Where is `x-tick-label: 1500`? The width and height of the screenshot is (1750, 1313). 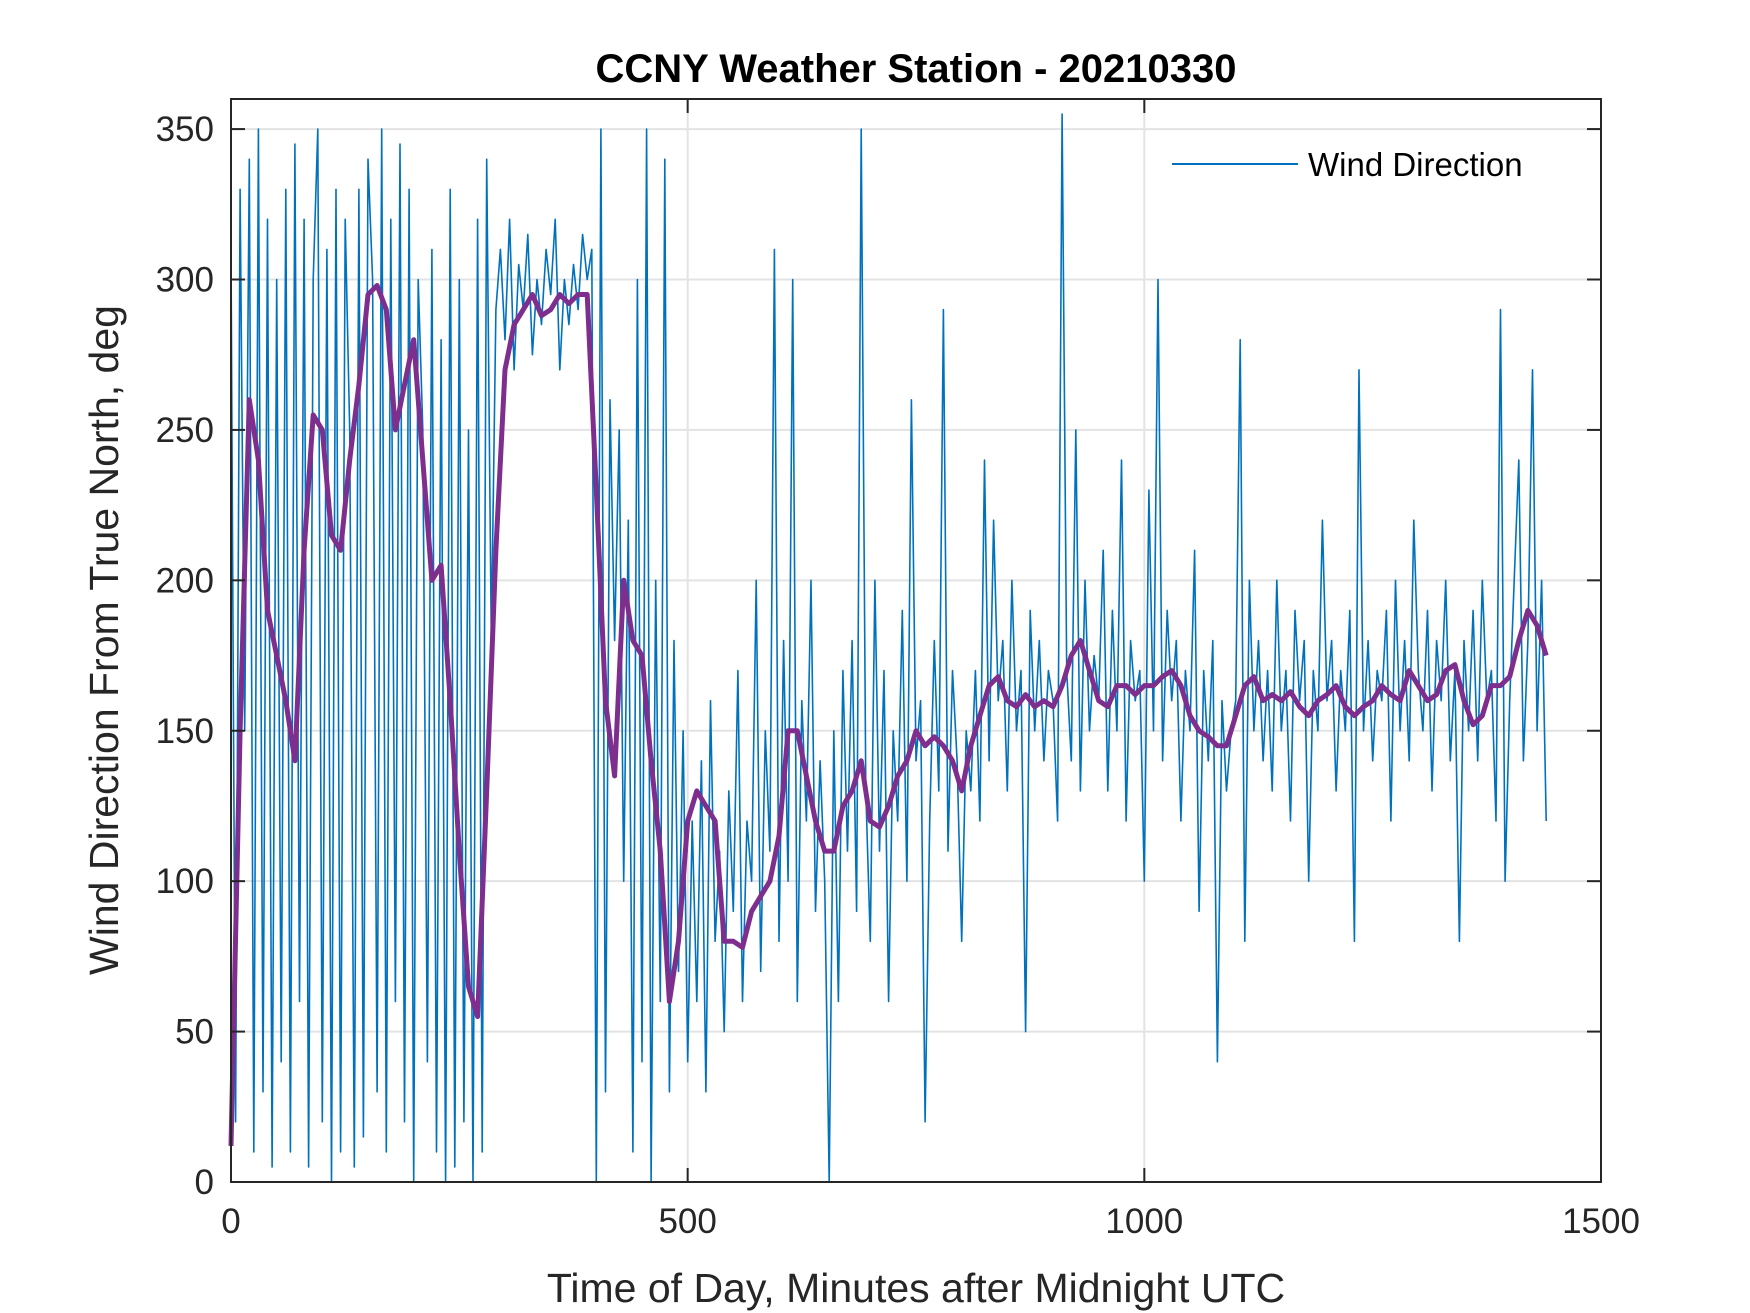 x-tick-label: 1500 is located at coordinates (1601, 1221).